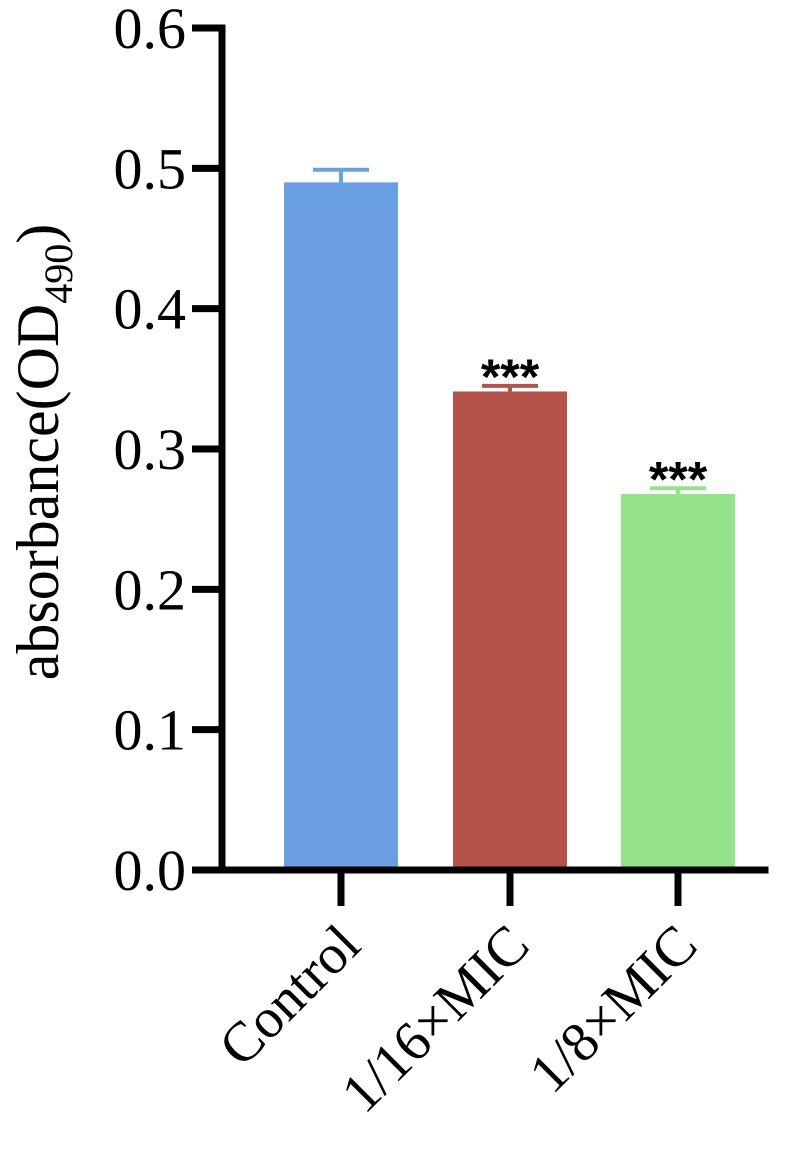 This screenshot has width=800, height=1152. Describe the element at coordinates (58, 274) in the screenshot. I see `y-axis-title-subscript: 490` at that location.